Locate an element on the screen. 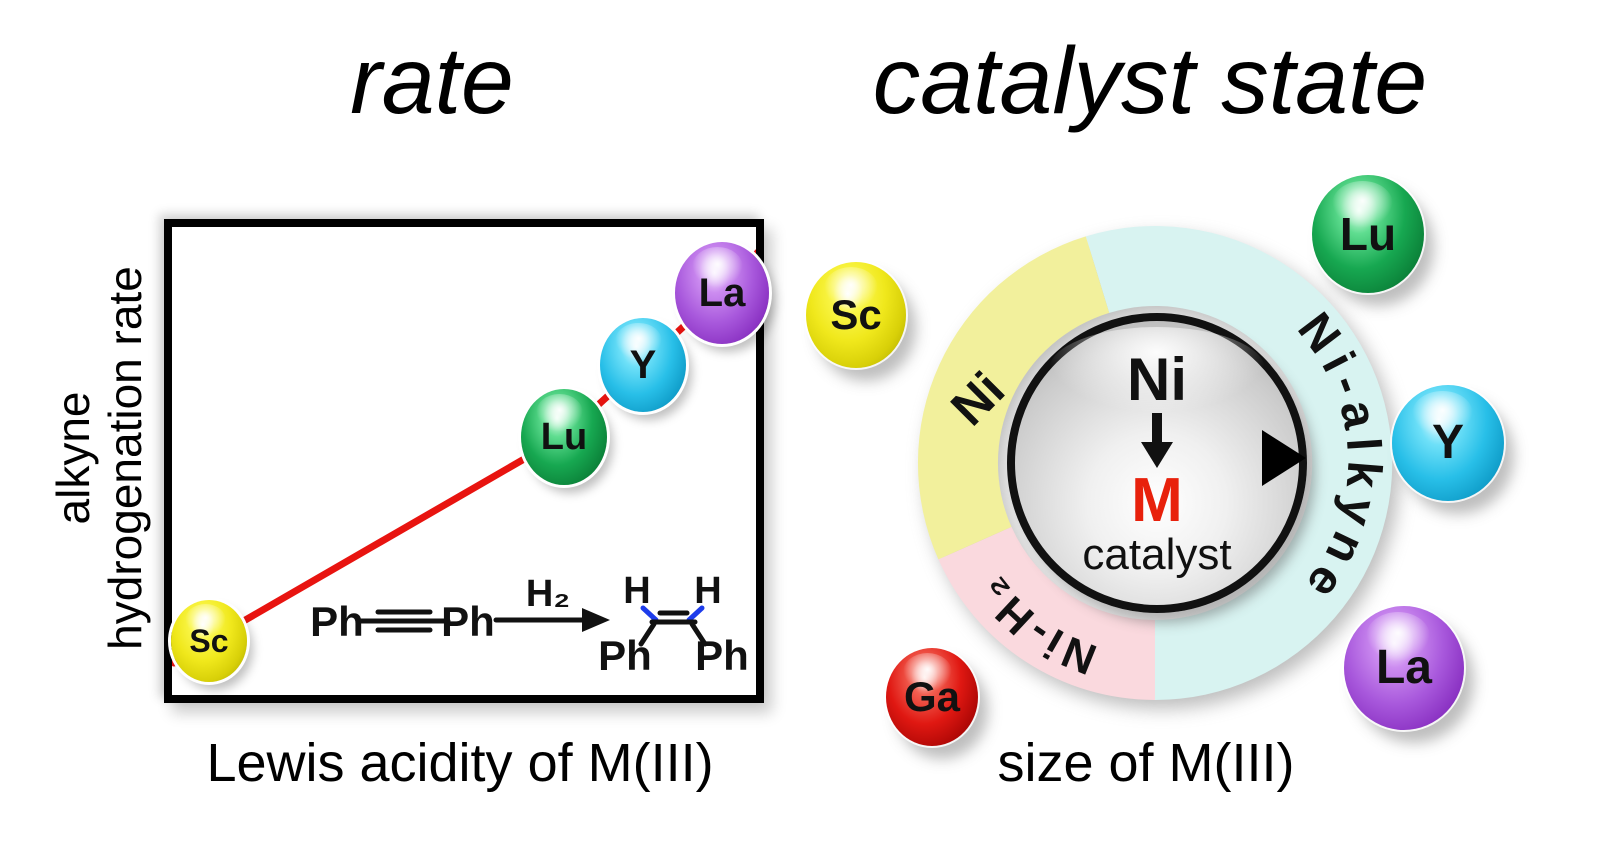 The image size is (1600, 862). product-ch-bond-right is located at coordinates (695, 614).